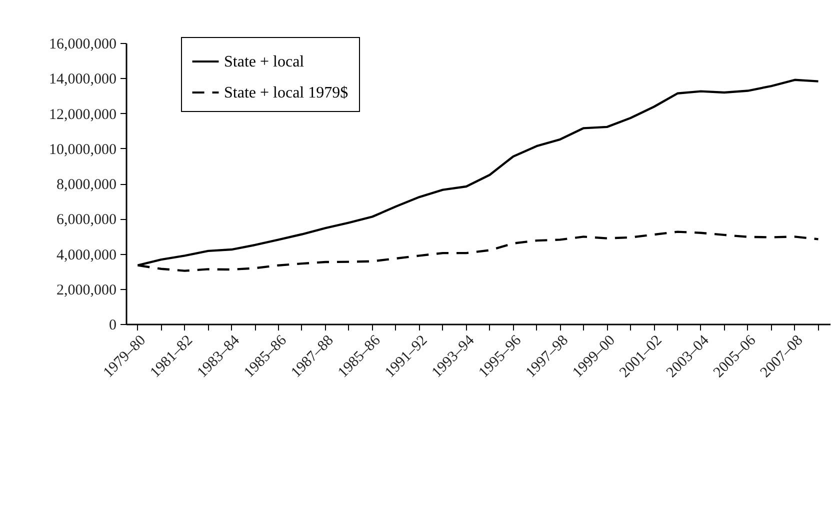 The image size is (831, 518). What do you see at coordinates (82, 44) in the screenshot?
I see `y-tick-label: 16,000,000` at bounding box center [82, 44].